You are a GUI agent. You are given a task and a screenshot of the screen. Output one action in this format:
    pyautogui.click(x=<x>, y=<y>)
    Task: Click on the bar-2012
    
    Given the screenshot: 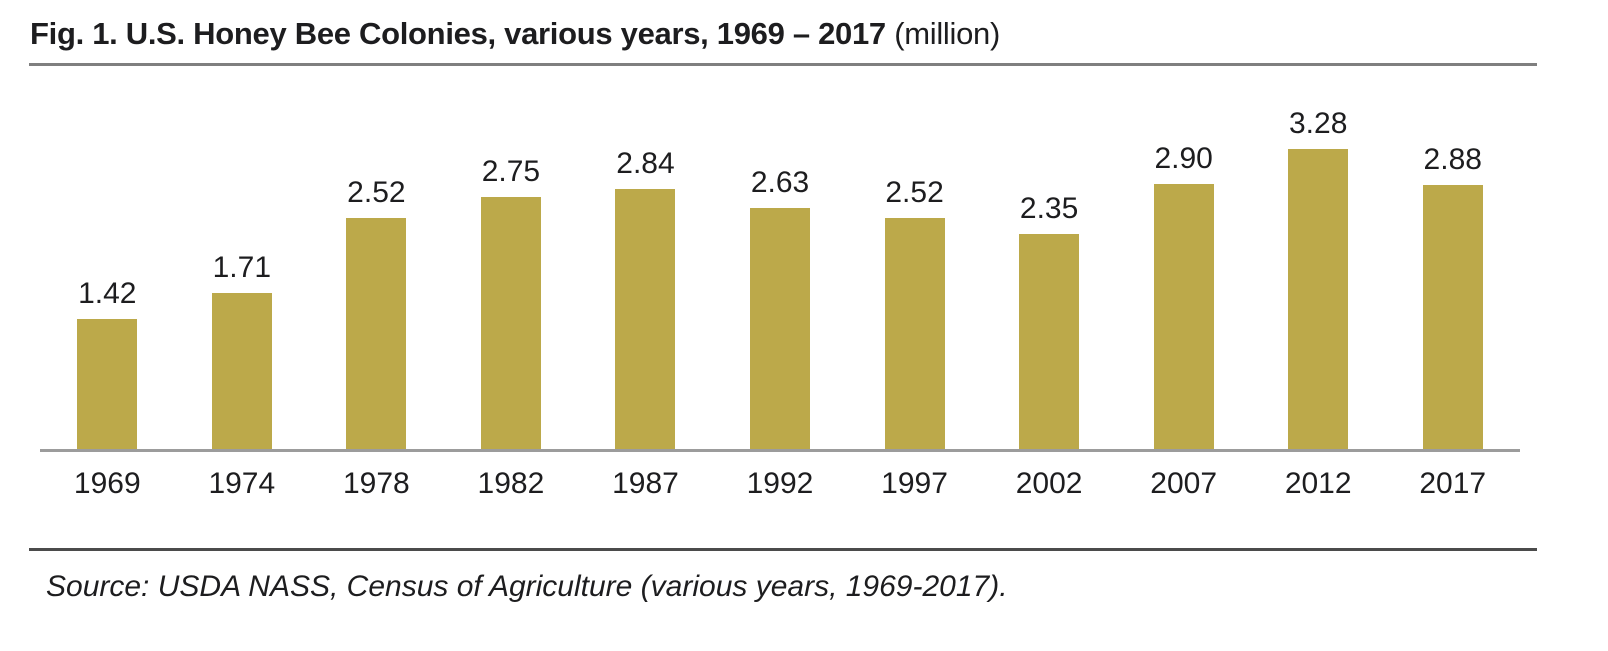 What is the action you would take?
    pyautogui.click(x=1318, y=299)
    